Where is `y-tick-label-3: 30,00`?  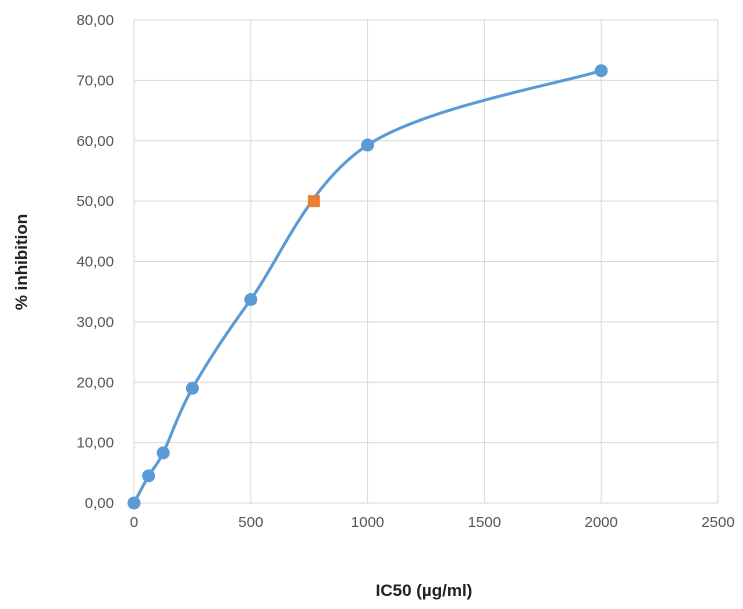
y-tick-label-3: 30,00 is located at coordinates (95, 322).